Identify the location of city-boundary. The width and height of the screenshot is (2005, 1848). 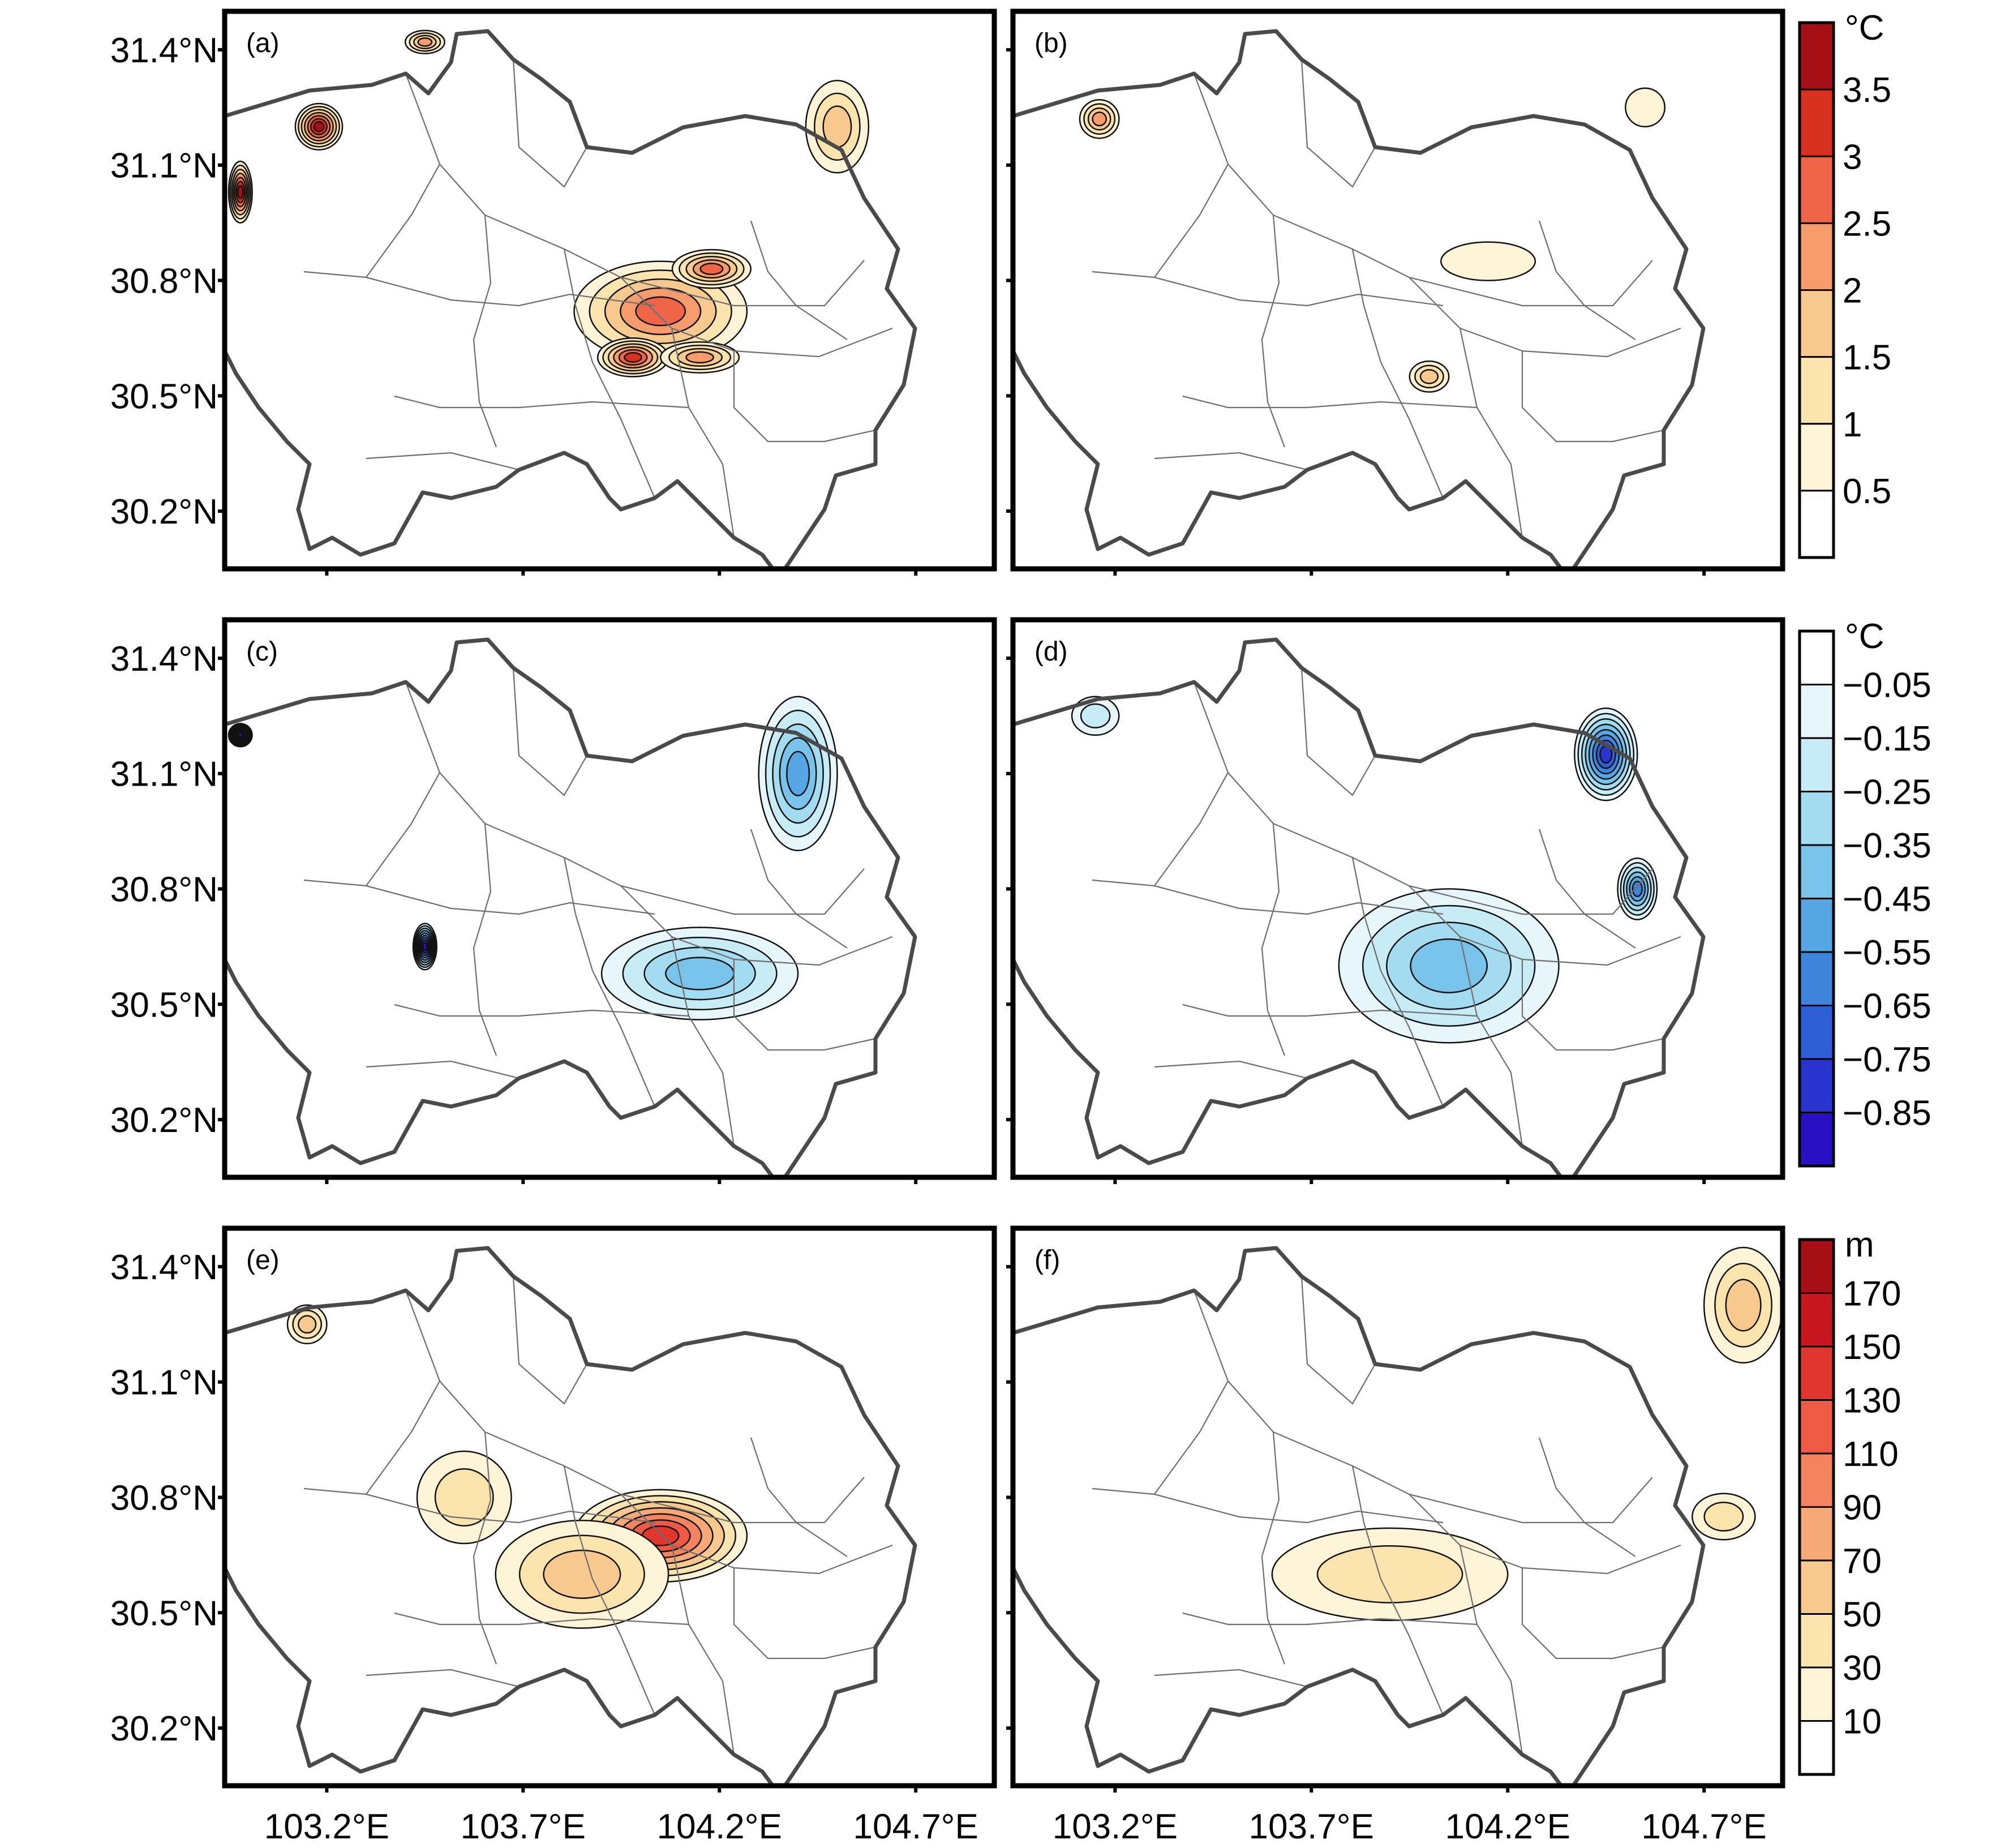
(1359, 1516).